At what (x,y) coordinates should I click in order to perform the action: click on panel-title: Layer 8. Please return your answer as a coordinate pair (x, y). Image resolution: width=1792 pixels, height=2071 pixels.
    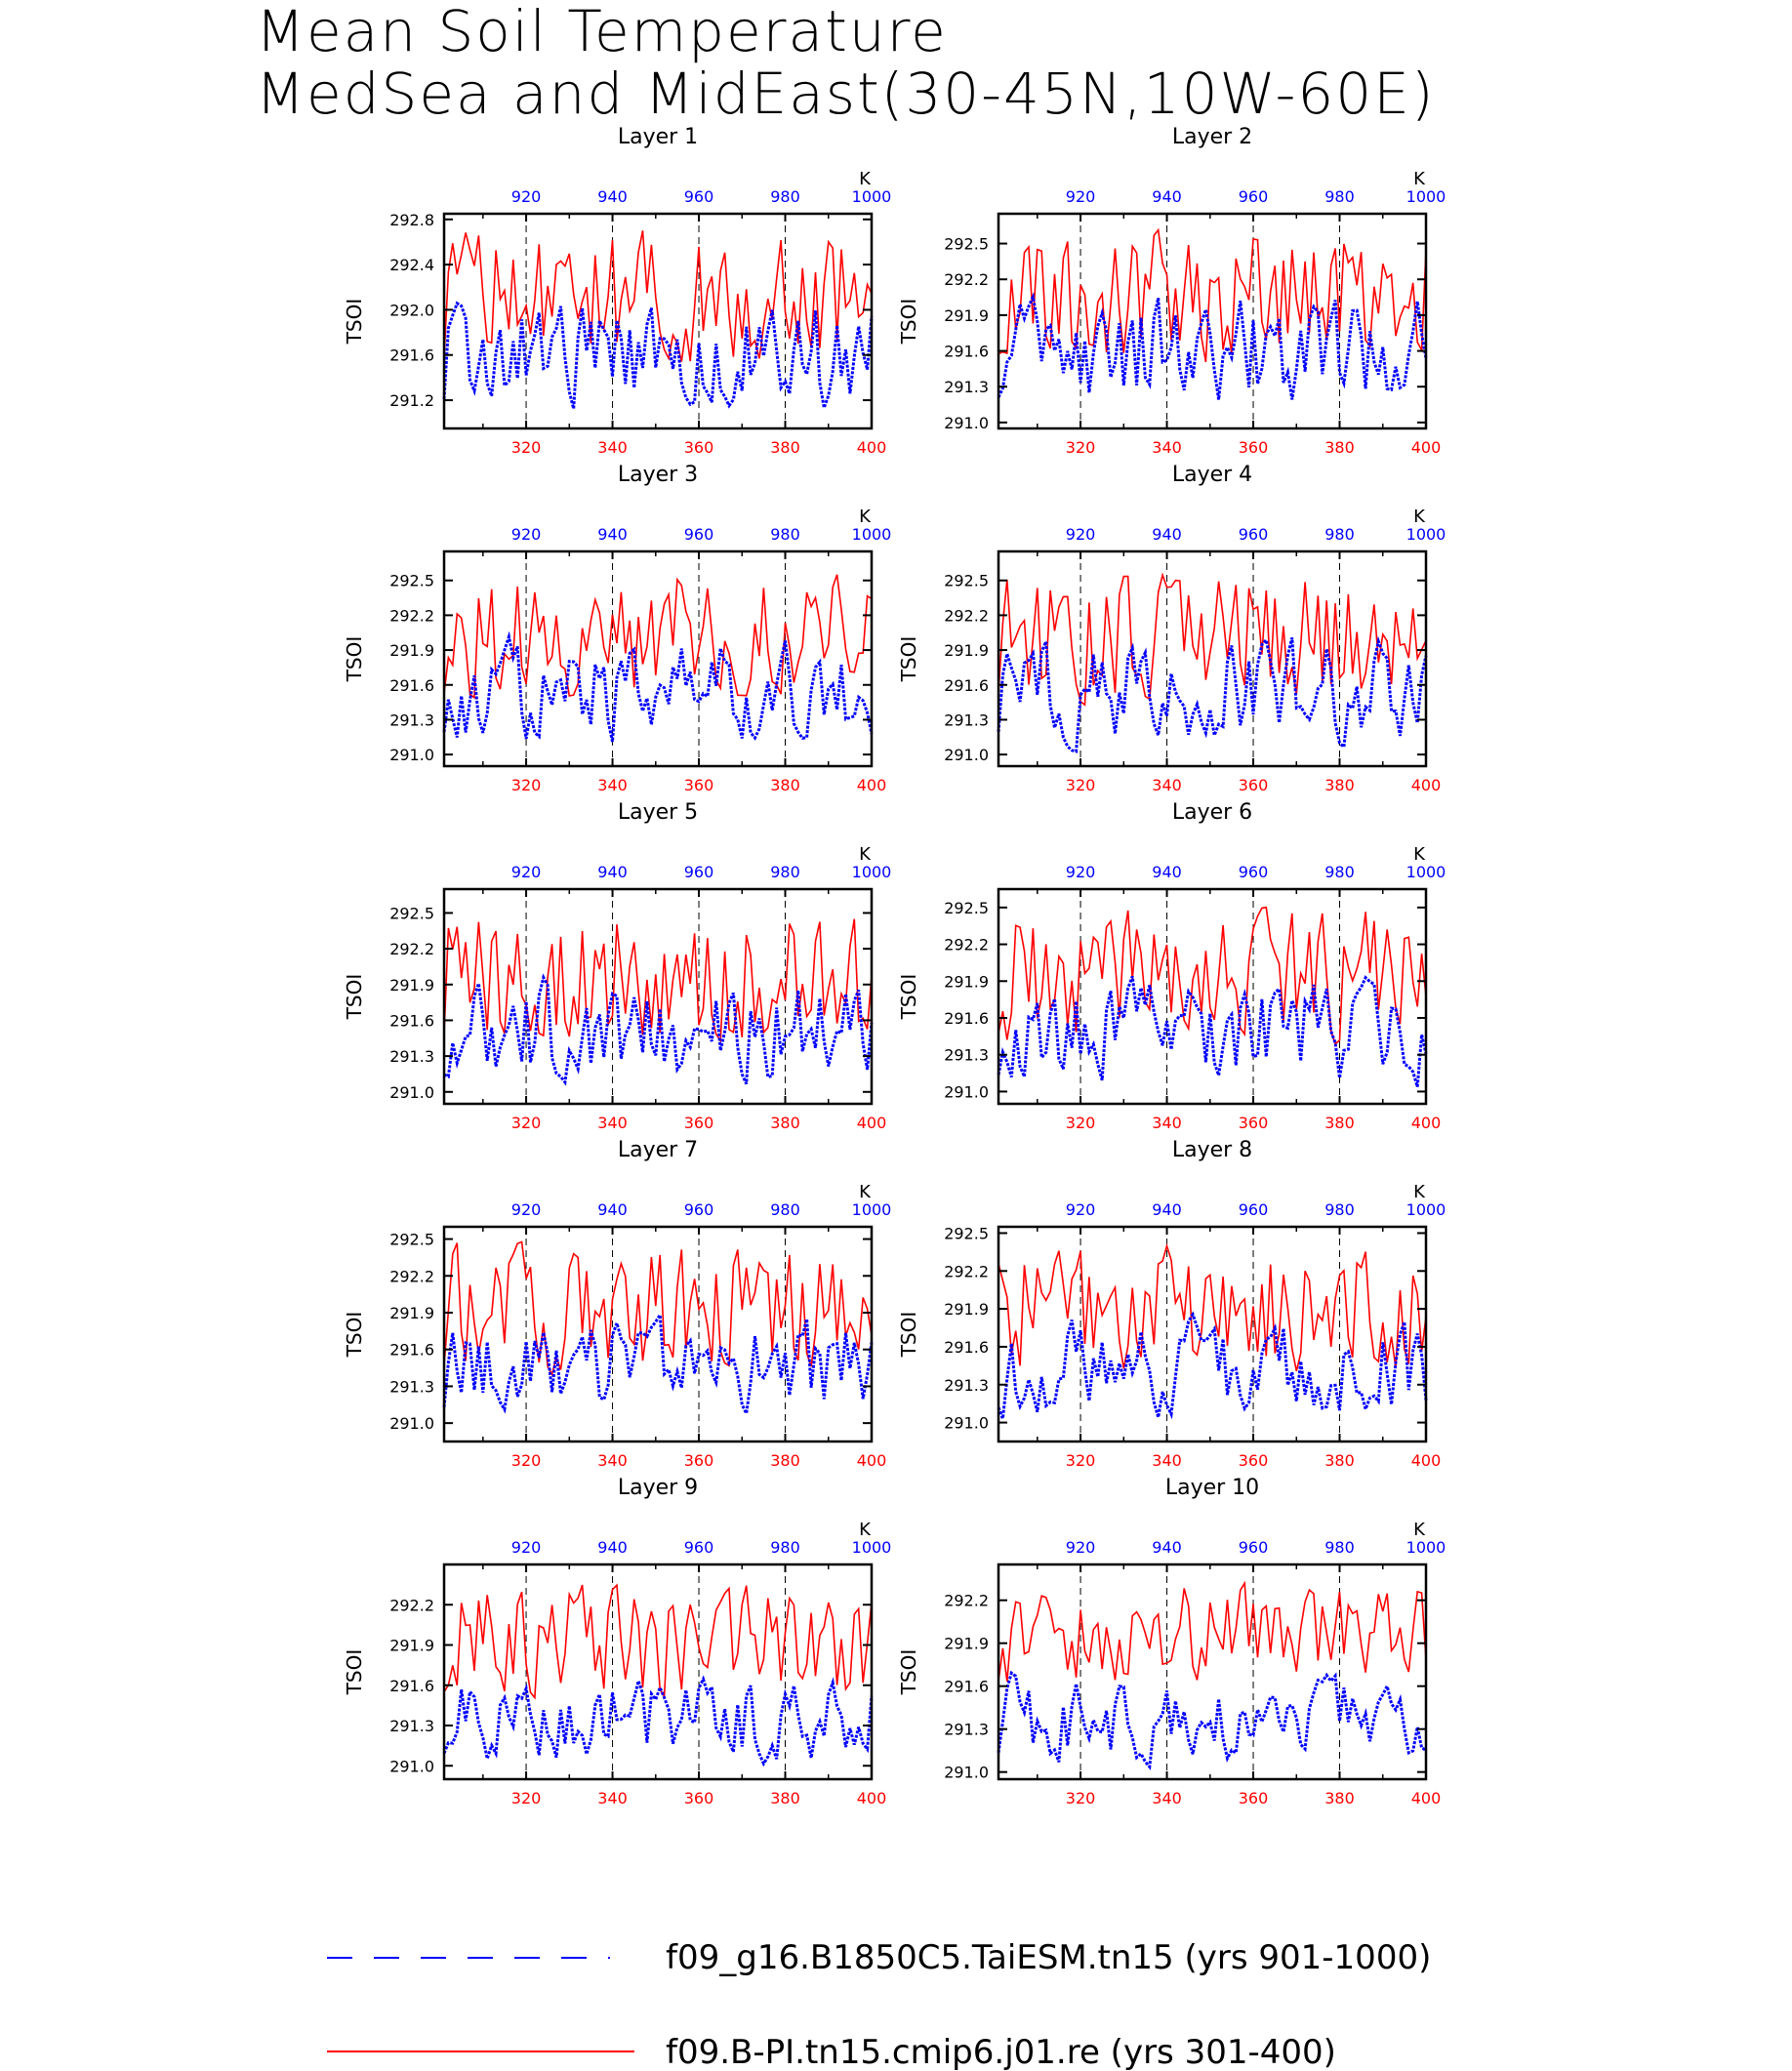
    Looking at the image, I should click on (1212, 1150).